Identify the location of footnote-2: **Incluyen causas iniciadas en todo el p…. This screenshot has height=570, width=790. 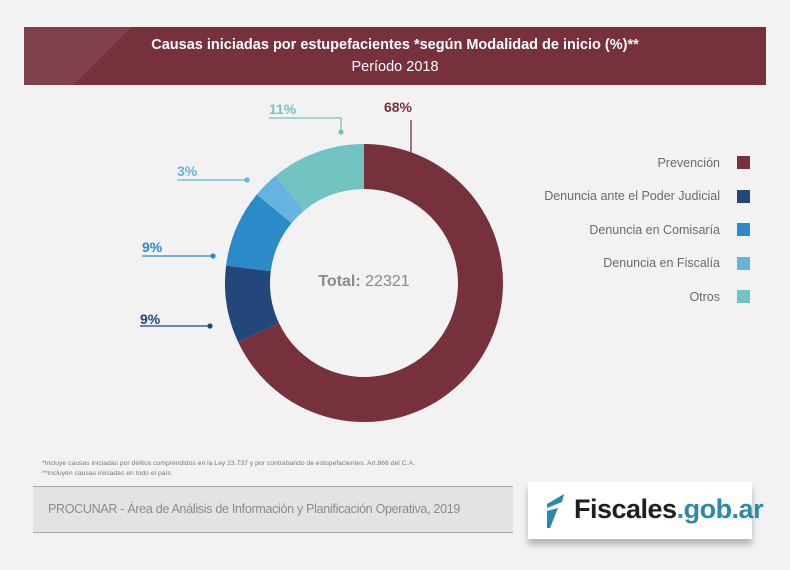
(106, 473).